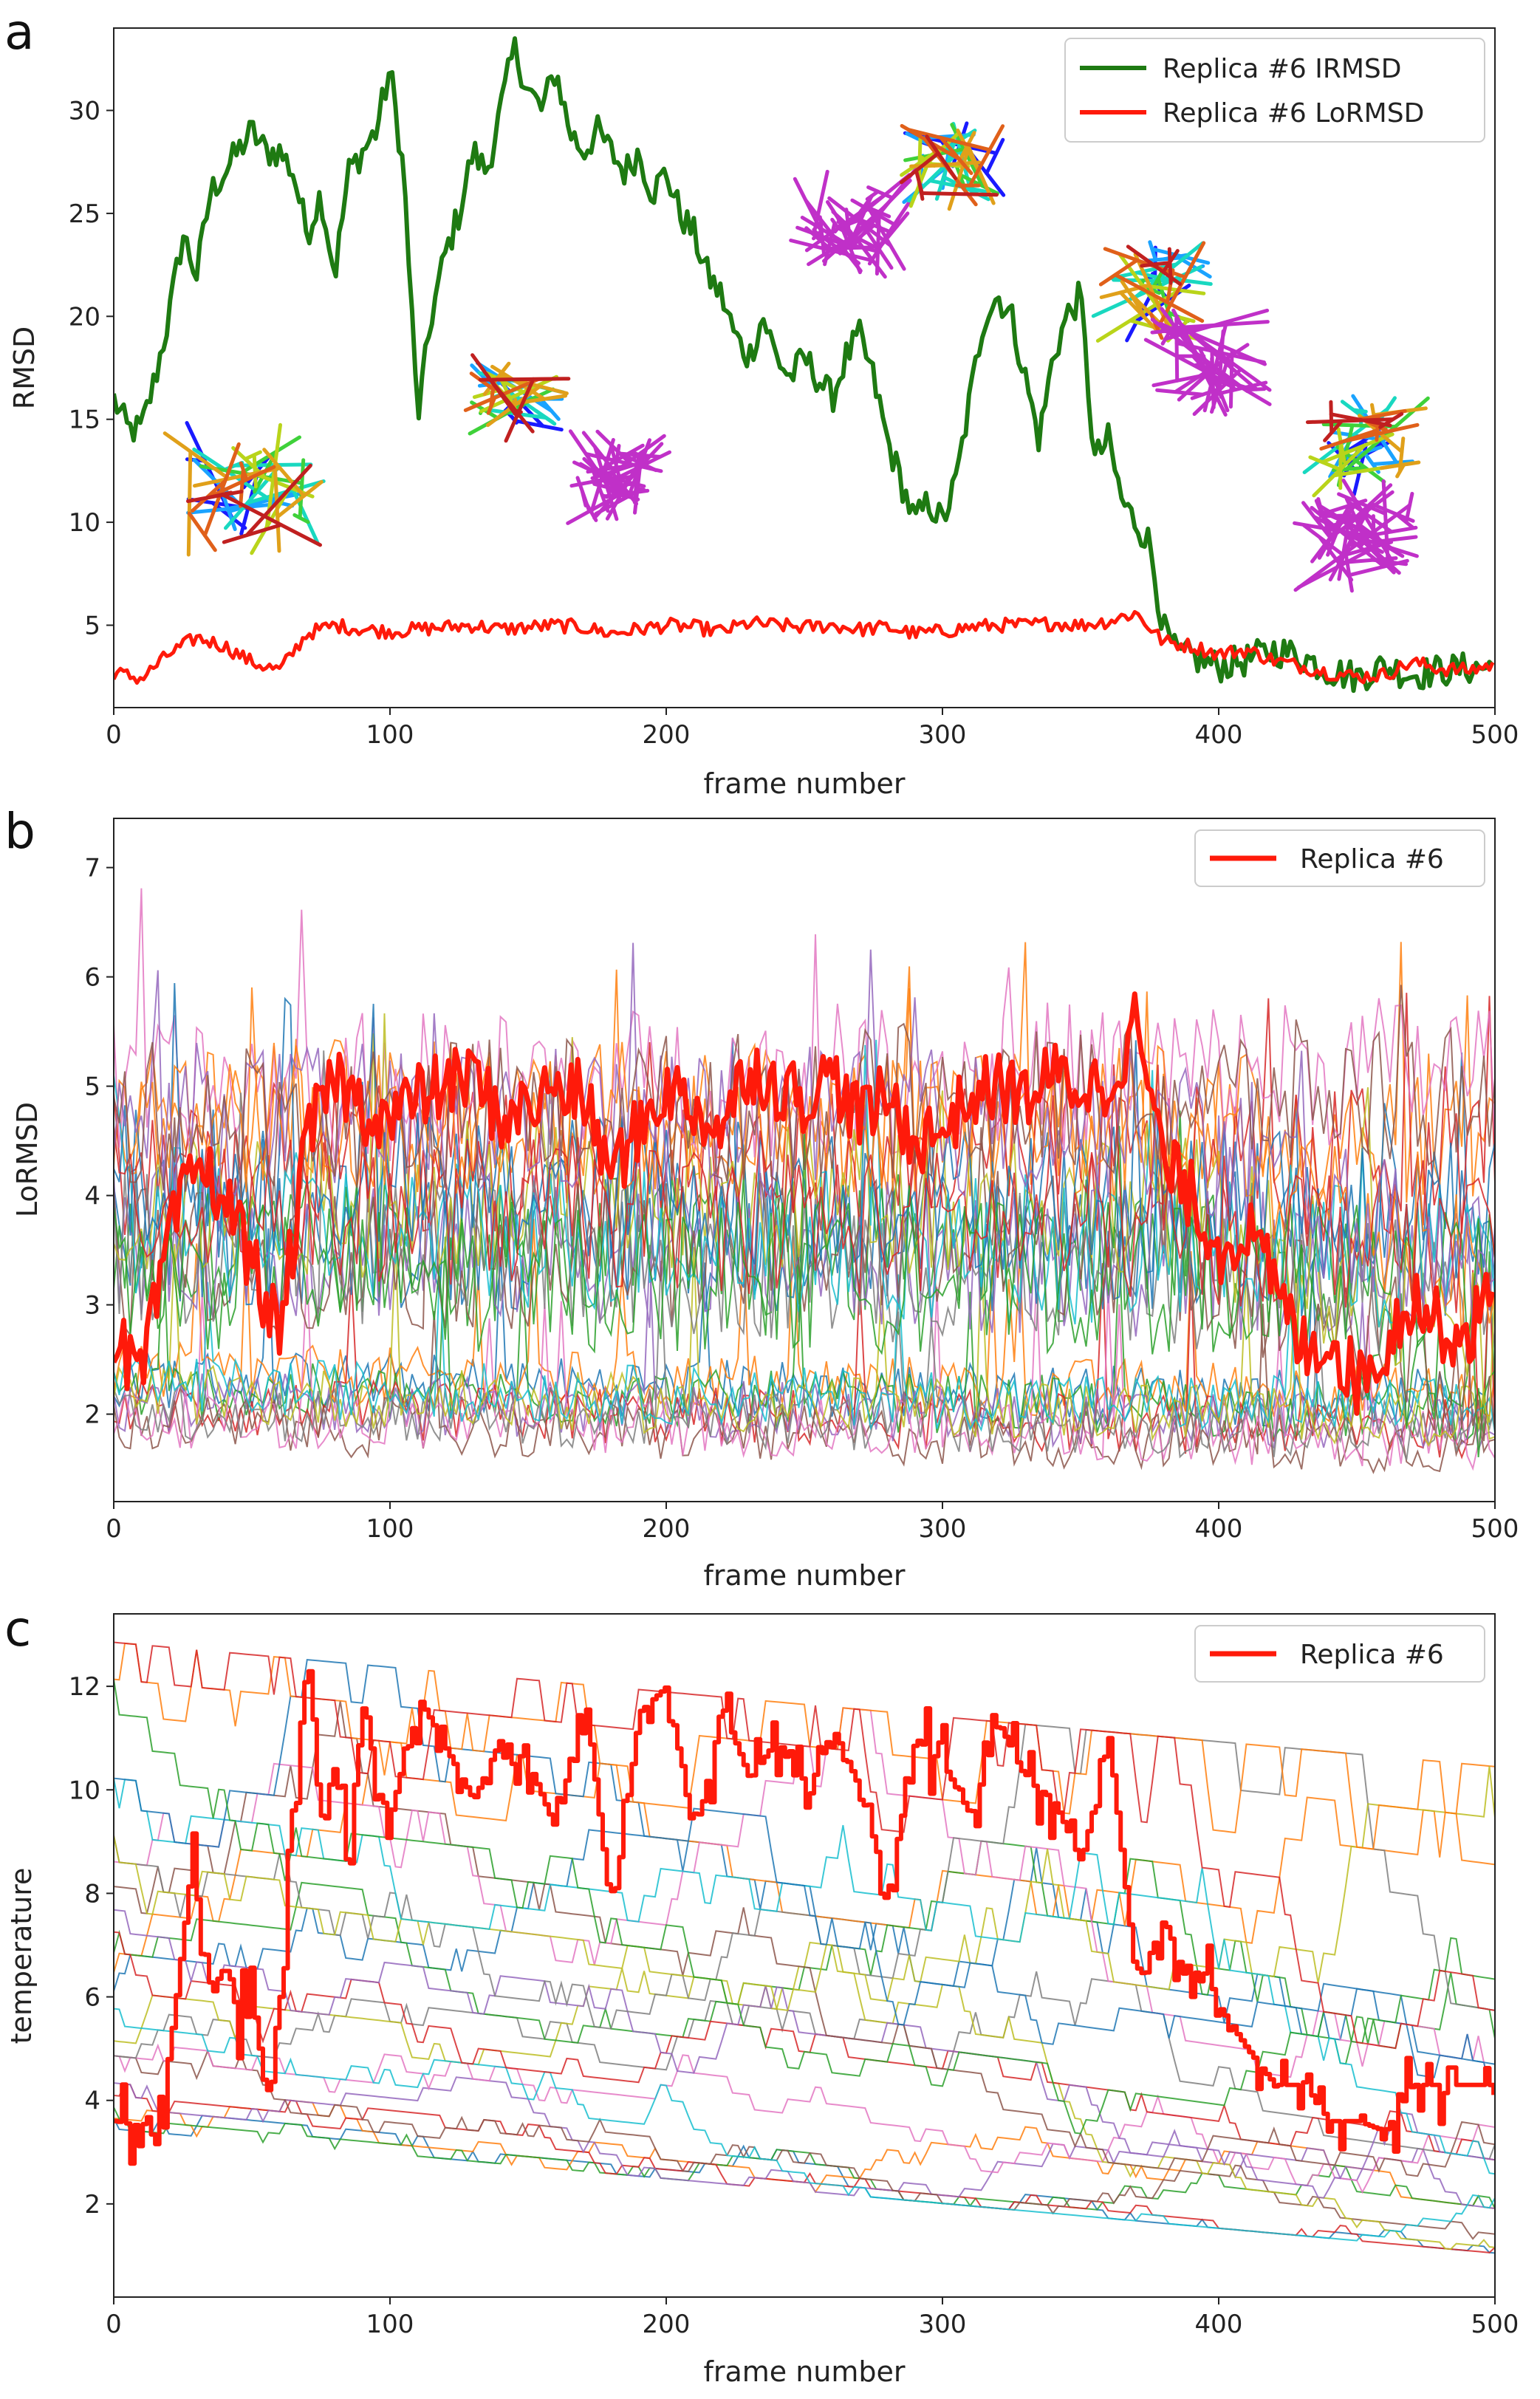 The height and width of the screenshot is (2399, 1540). I want to click on panel-c-legend: Replica #6, so click(1339, 1654).